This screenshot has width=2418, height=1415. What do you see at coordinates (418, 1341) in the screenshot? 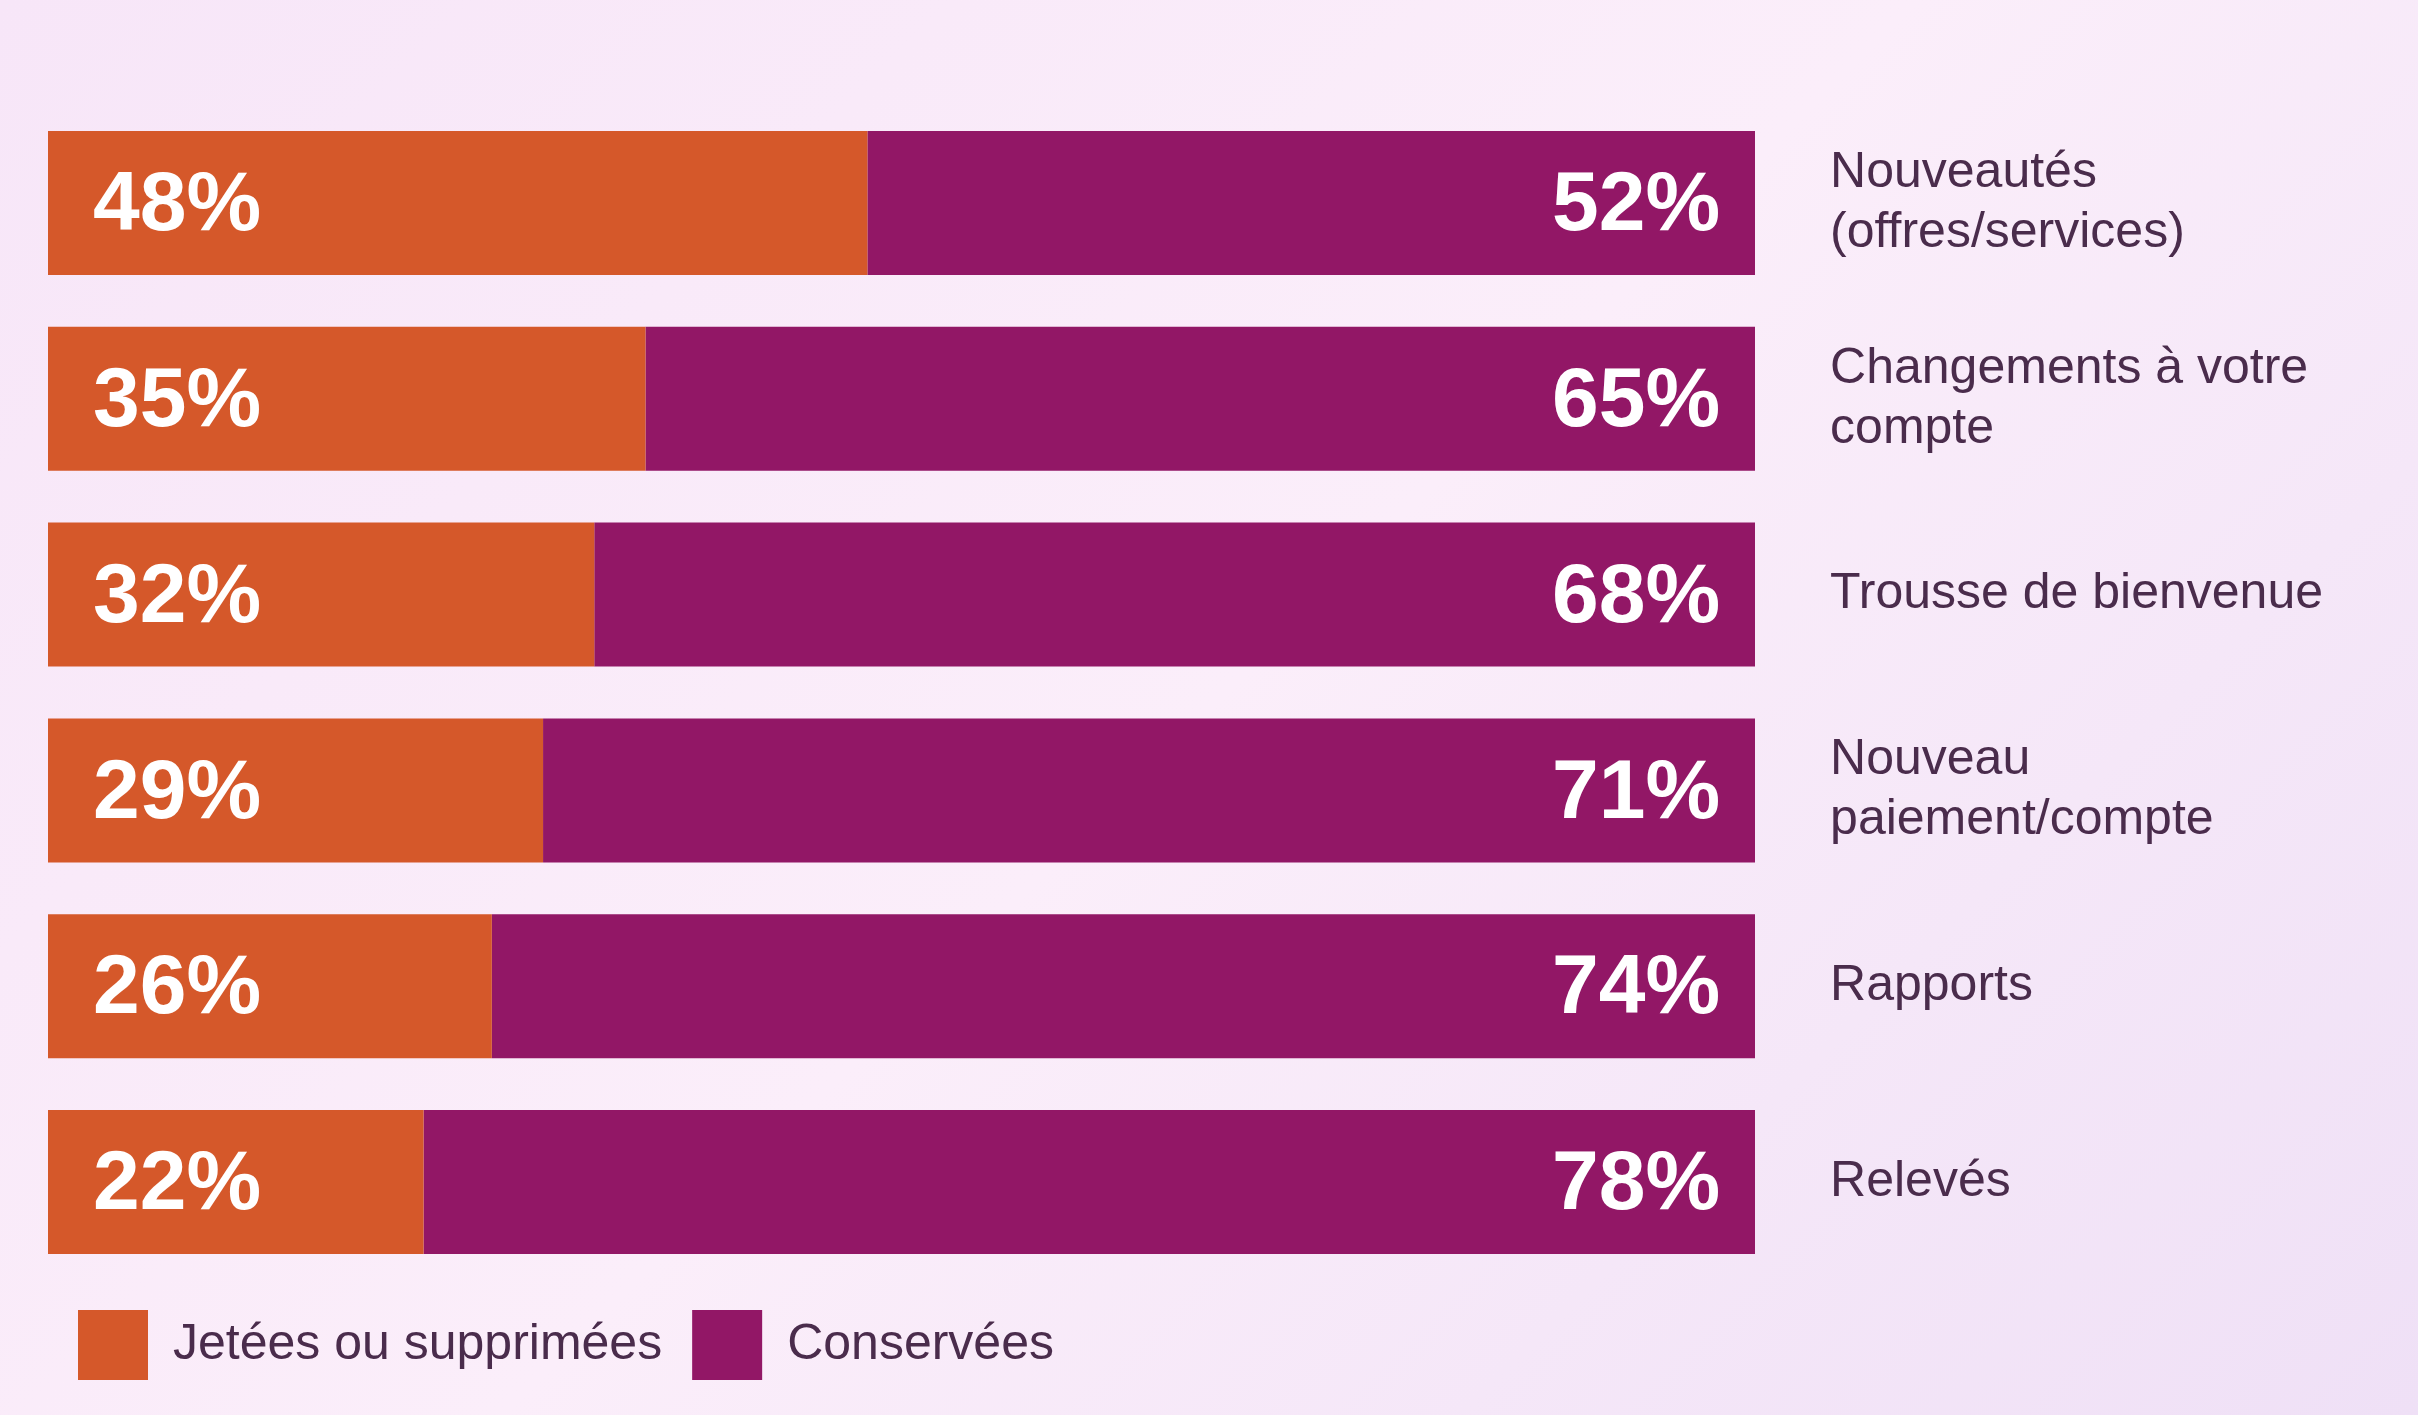
I see `legend-label: Jetées ou supprimées` at bounding box center [418, 1341].